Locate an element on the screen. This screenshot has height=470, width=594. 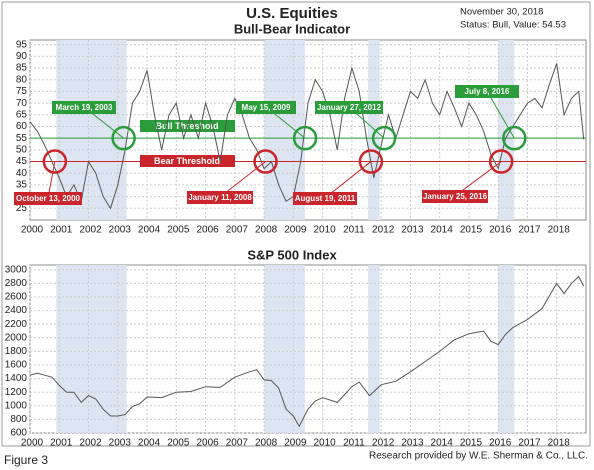
annotation-label: August 19, 2011 is located at coordinates (325, 198).